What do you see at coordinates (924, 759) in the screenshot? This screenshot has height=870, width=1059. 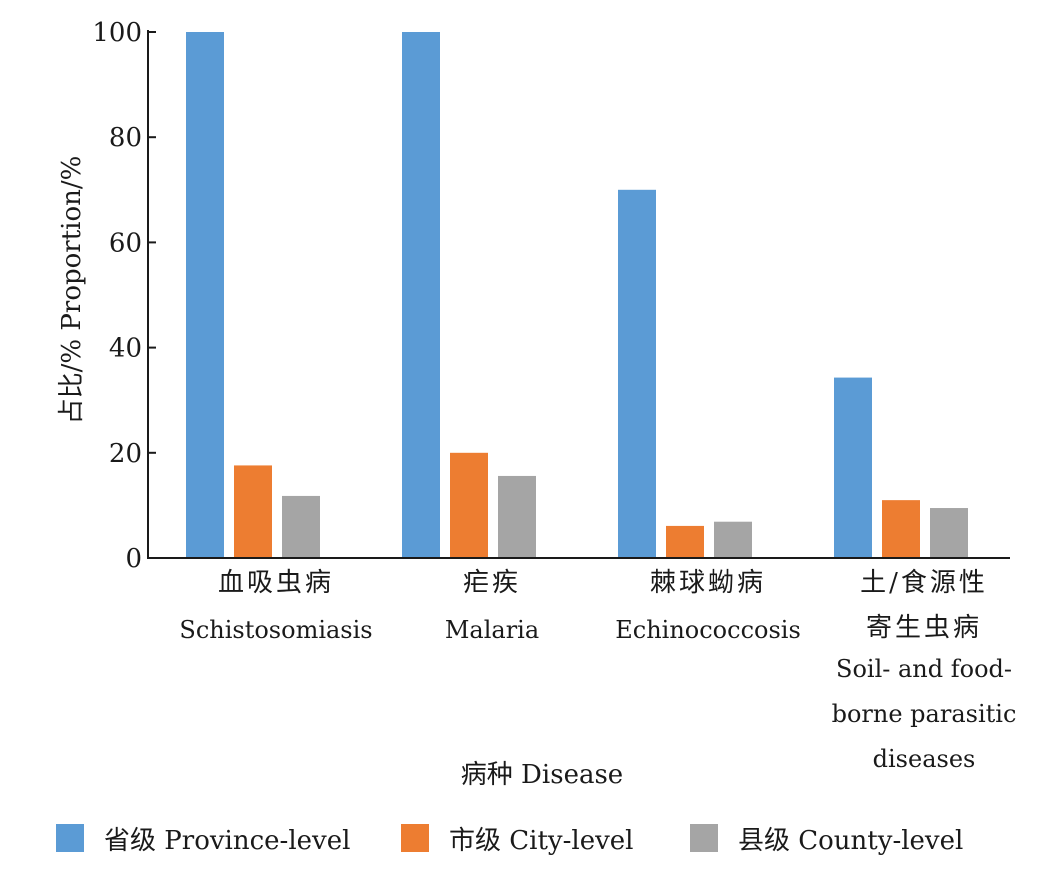 I see `x-tick-label-en: diseases` at bounding box center [924, 759].